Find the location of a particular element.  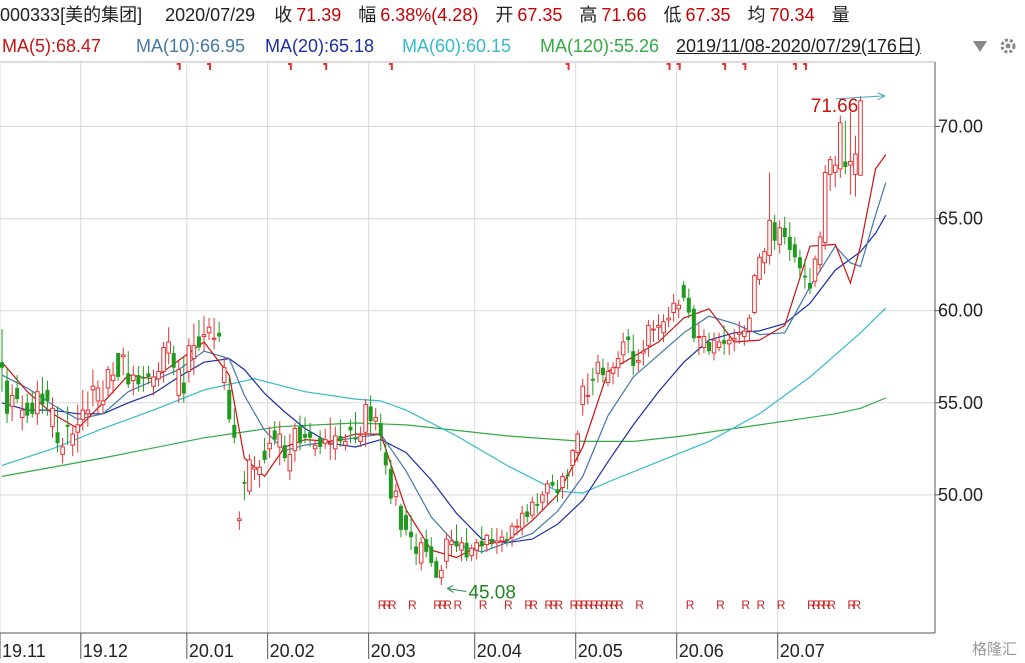

volume-label: 量 is located at coordinates (840, 15).